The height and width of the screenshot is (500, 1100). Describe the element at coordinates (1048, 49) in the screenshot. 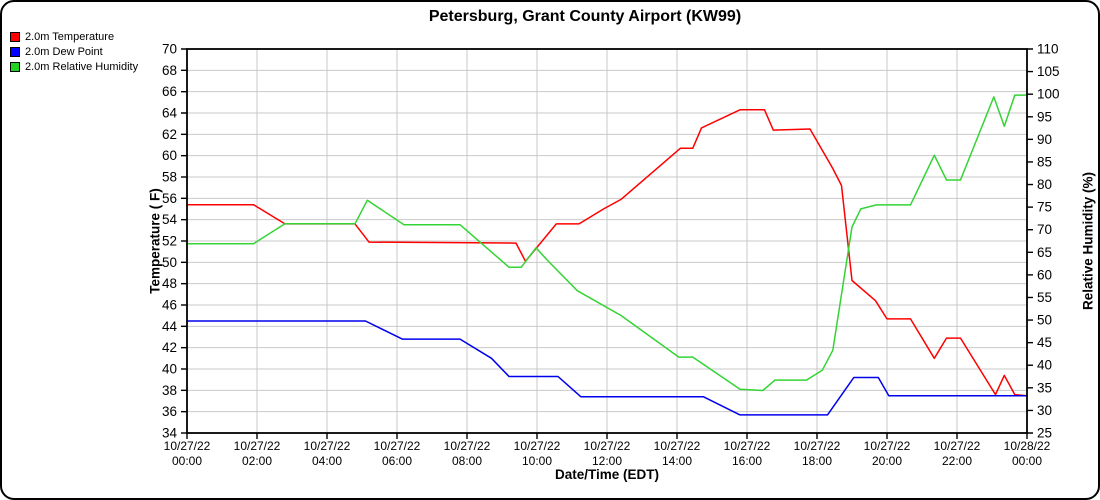

I see `svg-text: 110` at that location.